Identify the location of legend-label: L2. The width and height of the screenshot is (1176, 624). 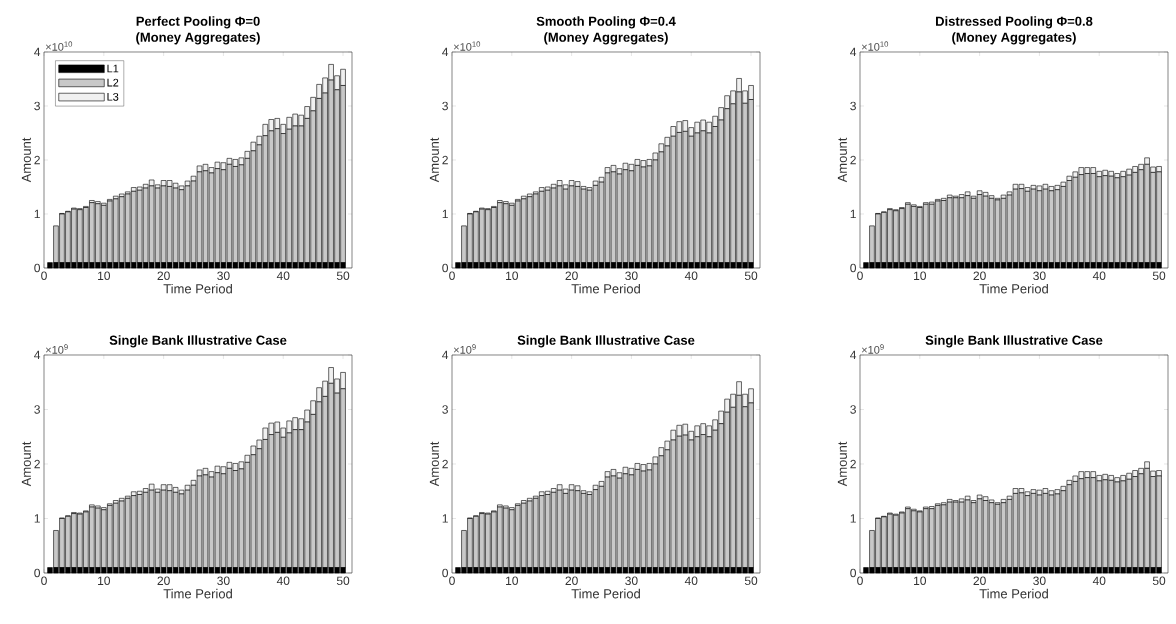
(113, 82).